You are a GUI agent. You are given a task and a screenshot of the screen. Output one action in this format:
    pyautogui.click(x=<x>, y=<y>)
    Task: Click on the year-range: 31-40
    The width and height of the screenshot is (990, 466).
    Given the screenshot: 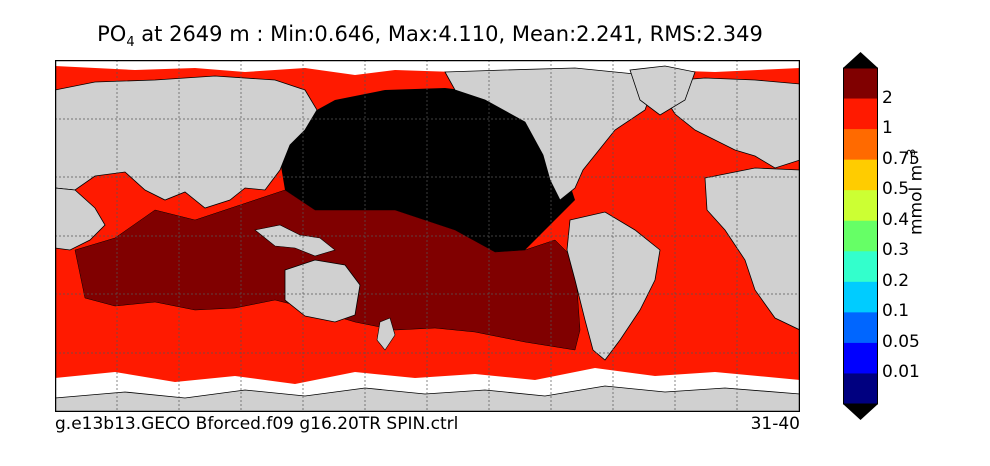 What is the action you would take?
    pyautogui.click(x=775, y=424)
    